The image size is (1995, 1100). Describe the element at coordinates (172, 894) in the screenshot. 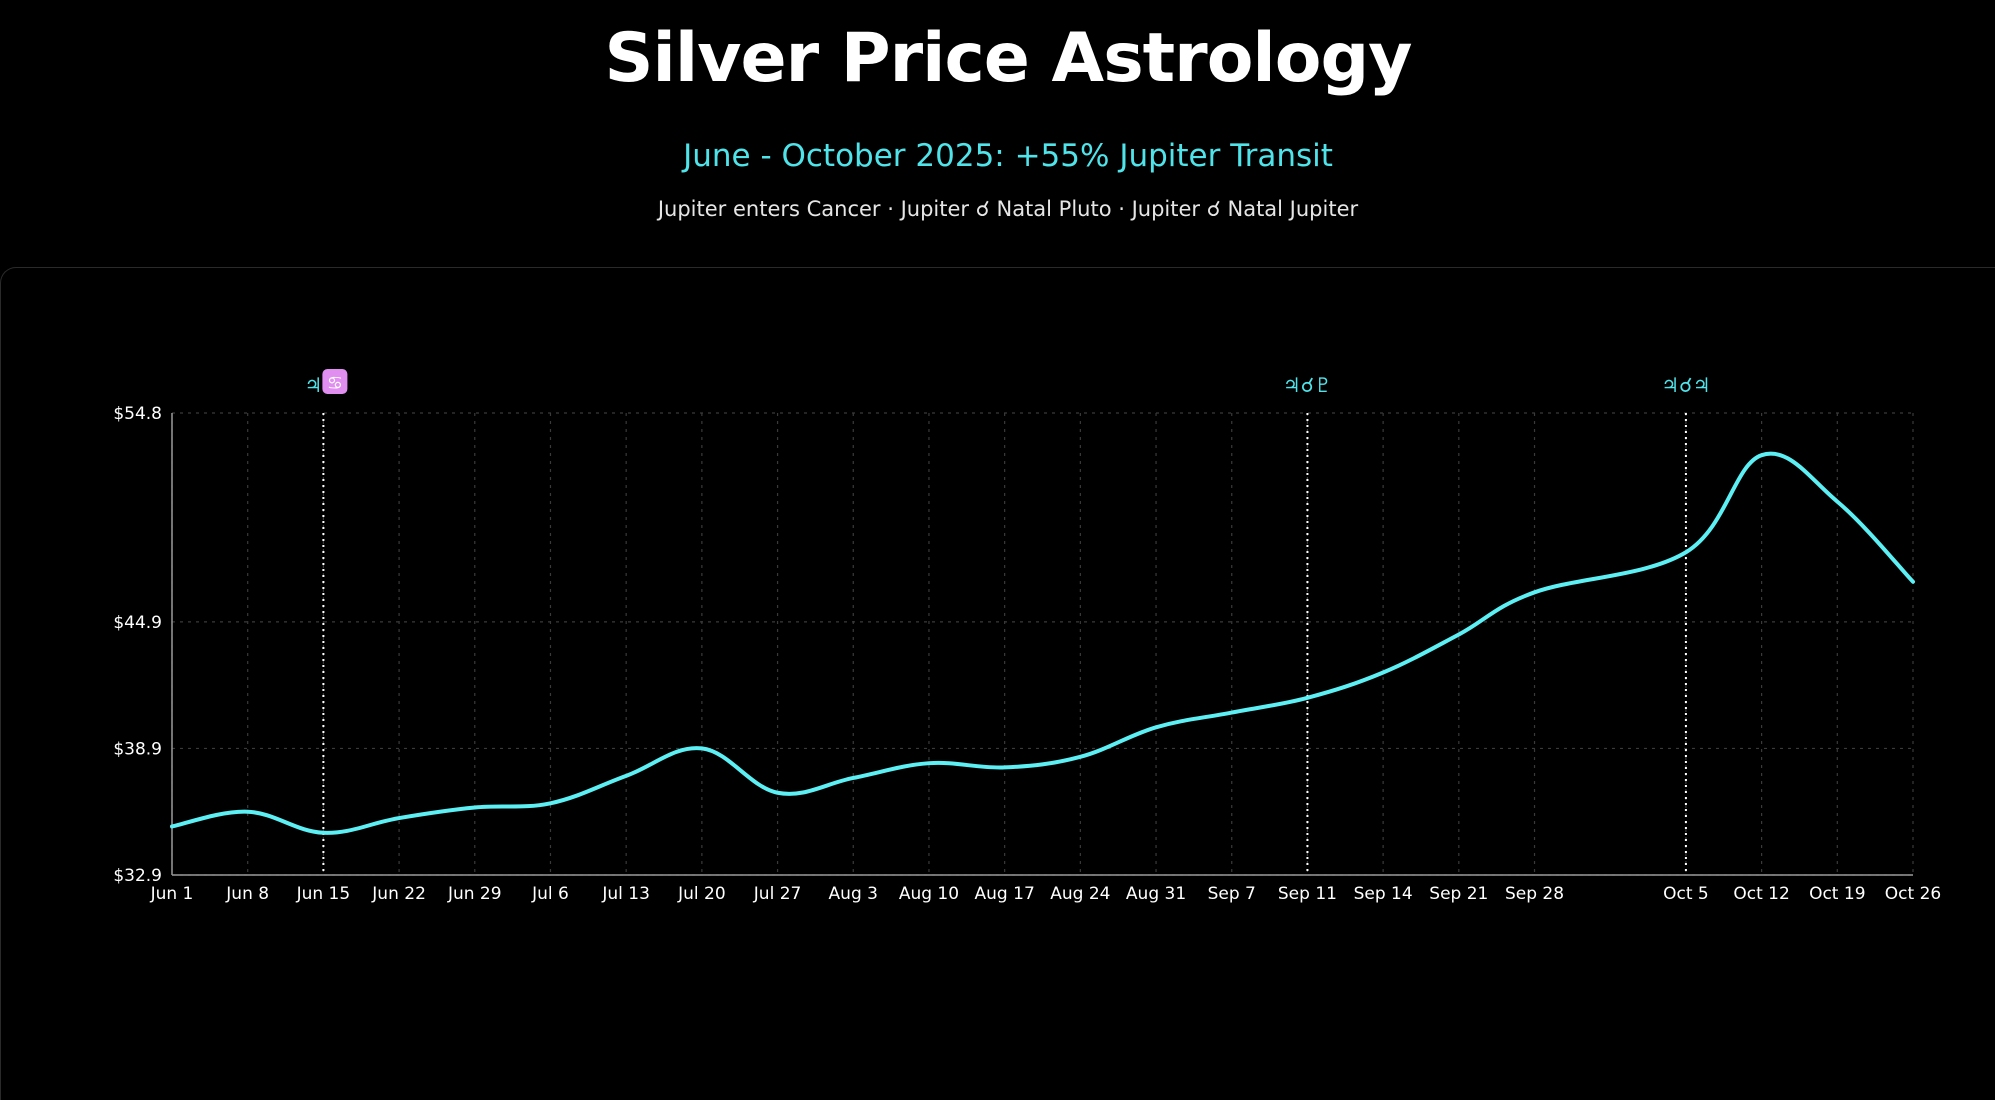

I see `x-tick-label: Jun 1` at that location.